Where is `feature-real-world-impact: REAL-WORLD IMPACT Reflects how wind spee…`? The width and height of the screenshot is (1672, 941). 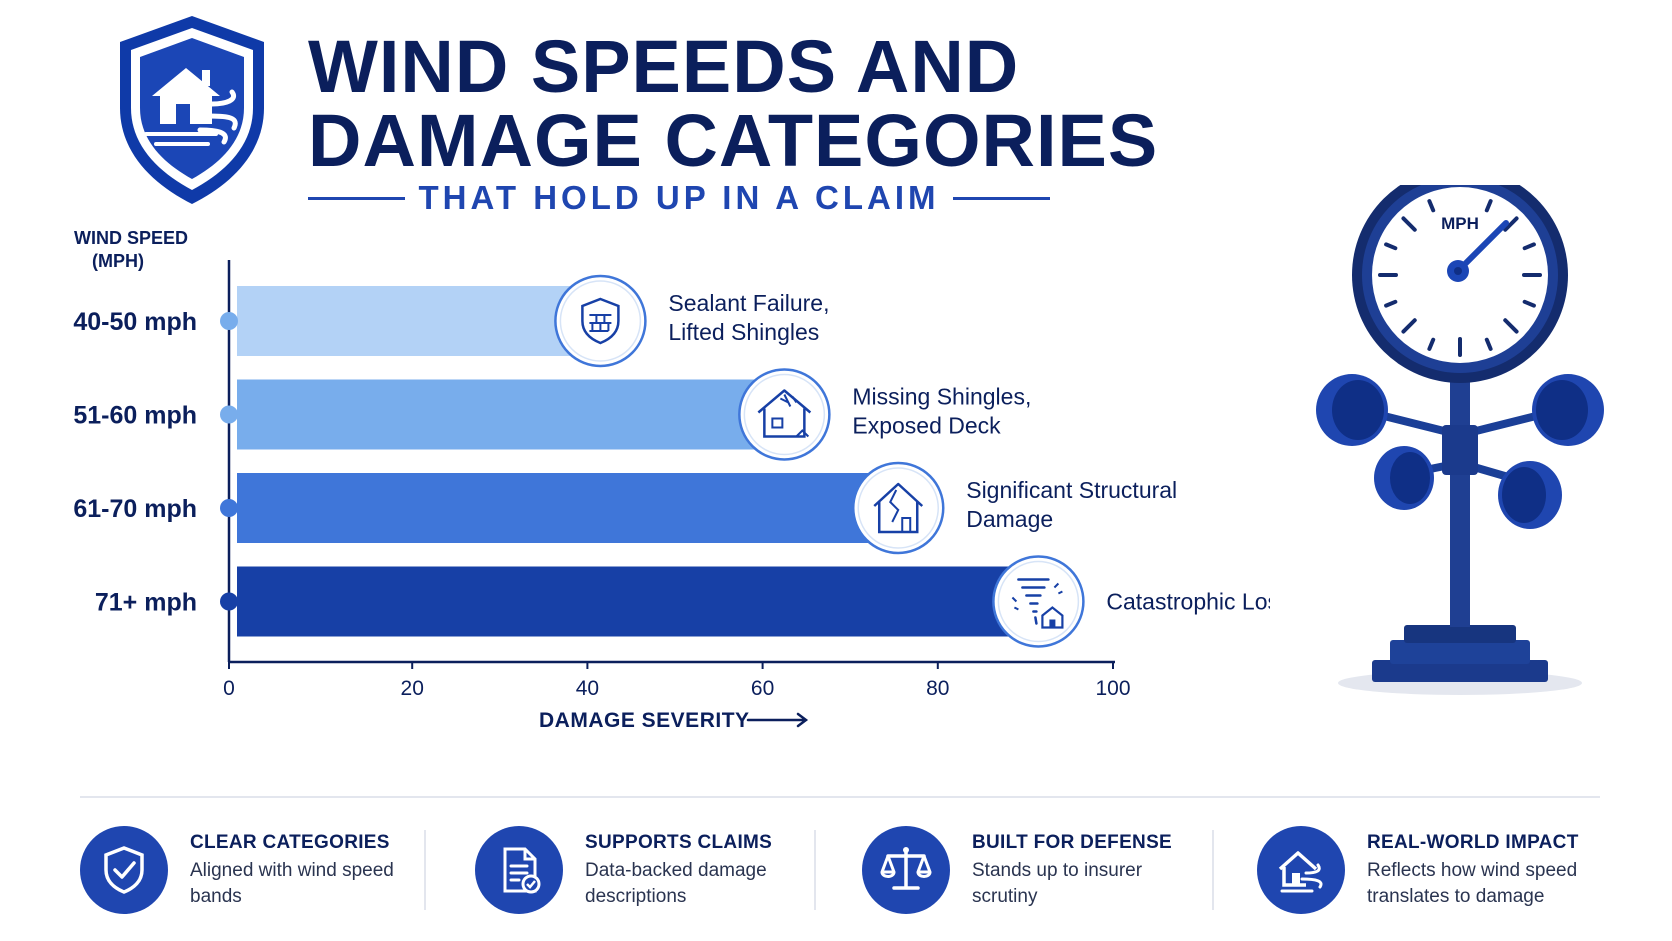
feature-real-world-impact: REAL-WORLD IMPACT Reflects how wind spee… is located at coordinates (1427, 871).